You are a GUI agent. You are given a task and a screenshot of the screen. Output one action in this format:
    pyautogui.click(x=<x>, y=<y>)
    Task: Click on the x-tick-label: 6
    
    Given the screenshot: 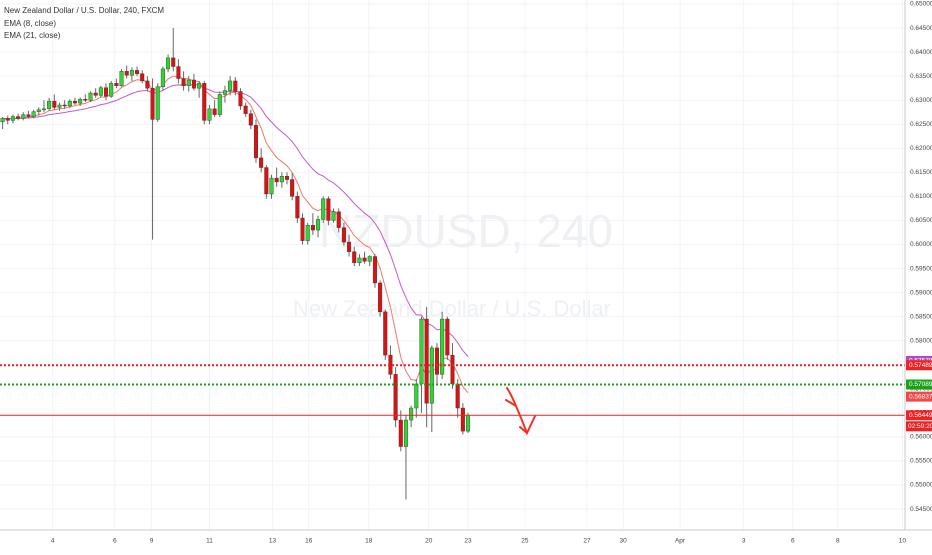 What is the action you would take?
    pyautogui.click(x=115, y=541)
    